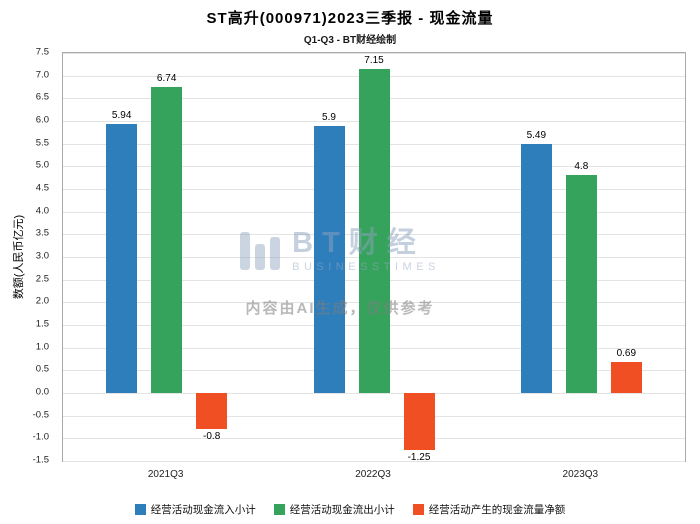 This screenshot has width=700, height=524. Describe the element at coordinates (581, 284) in the screenshot. I see `bar-2023Q3-series2` at that location.